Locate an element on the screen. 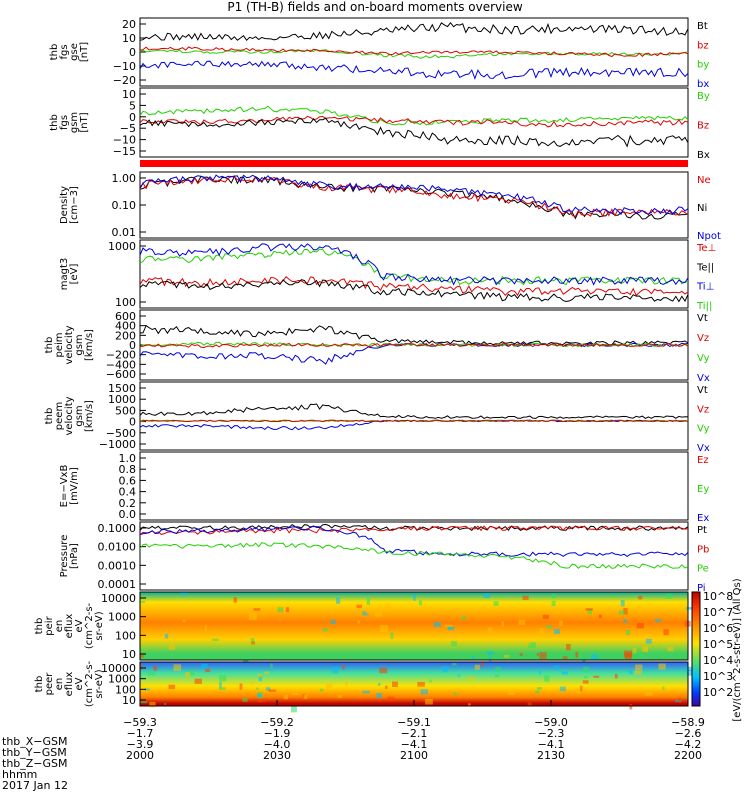 The image size is (750, 800). series-elec-vel-Vt is located at coordinates (414, 411).